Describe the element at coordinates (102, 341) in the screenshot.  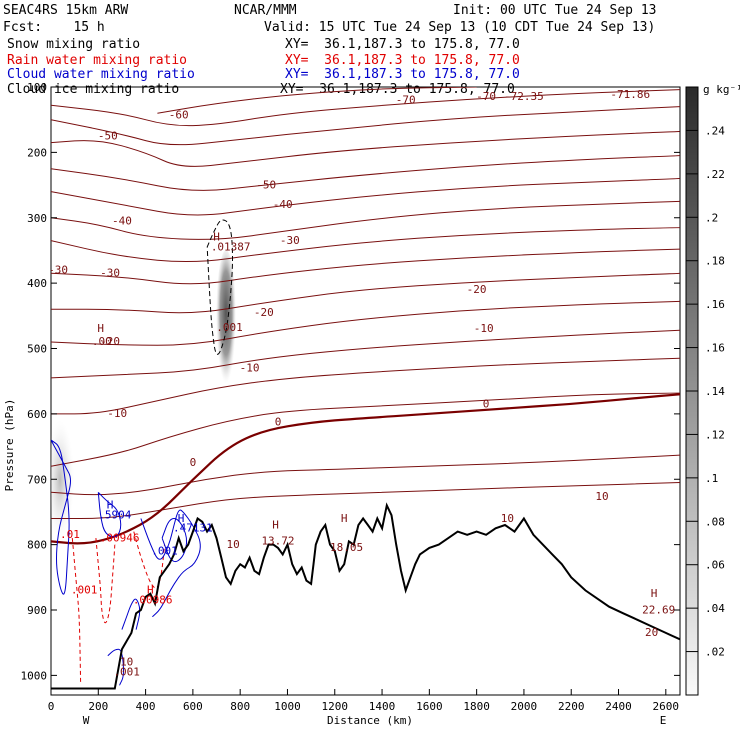
I see `contour-label-30: .00` at that location.